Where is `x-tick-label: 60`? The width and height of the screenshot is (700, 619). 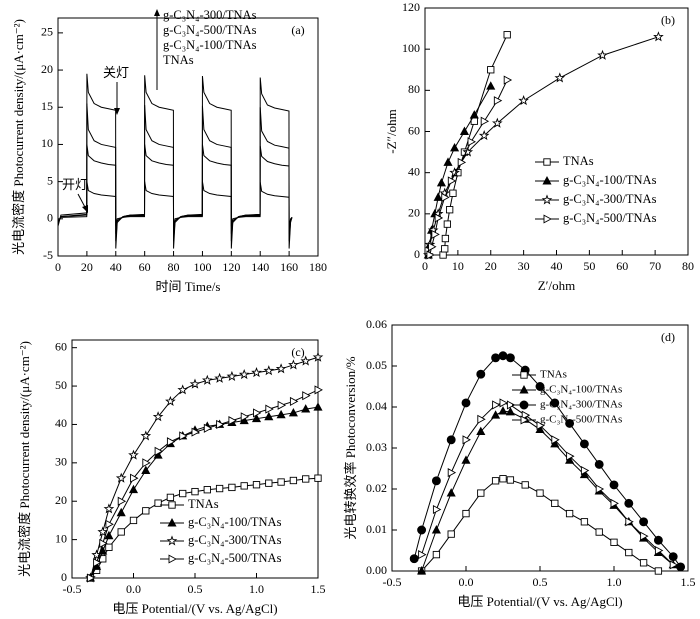
x-tick-label: 60 is located at coordinates (145, 267).